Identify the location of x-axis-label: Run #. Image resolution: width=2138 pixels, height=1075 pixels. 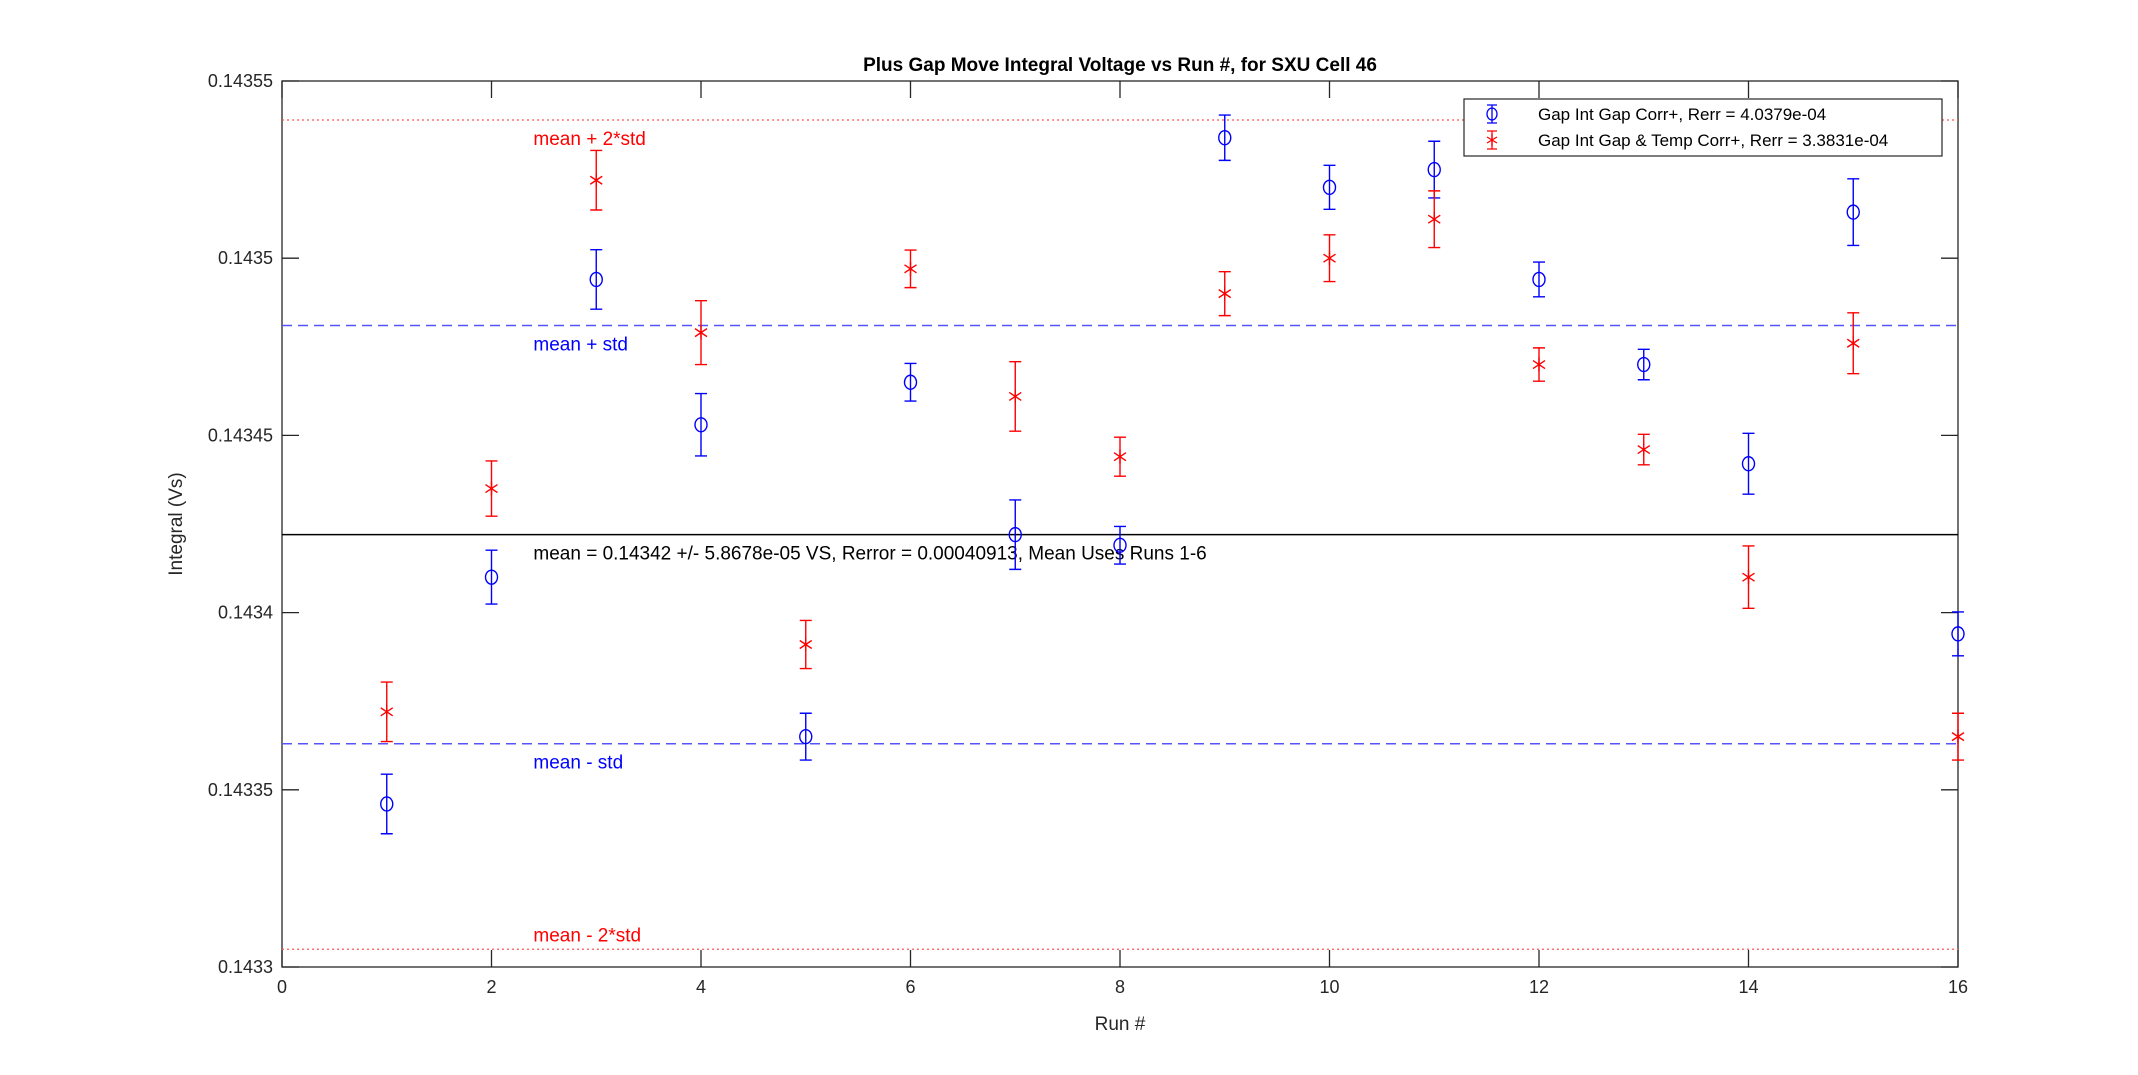
(1120, 1024).